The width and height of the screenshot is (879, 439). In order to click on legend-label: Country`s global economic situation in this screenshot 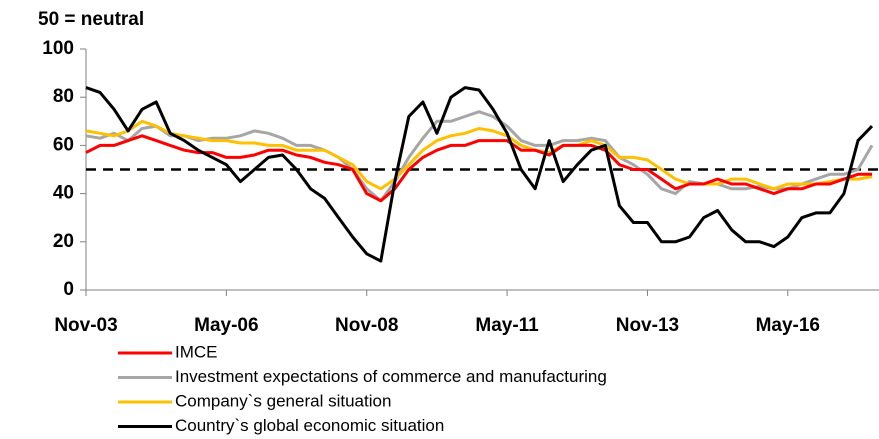, I will do `click(309, 425)`.